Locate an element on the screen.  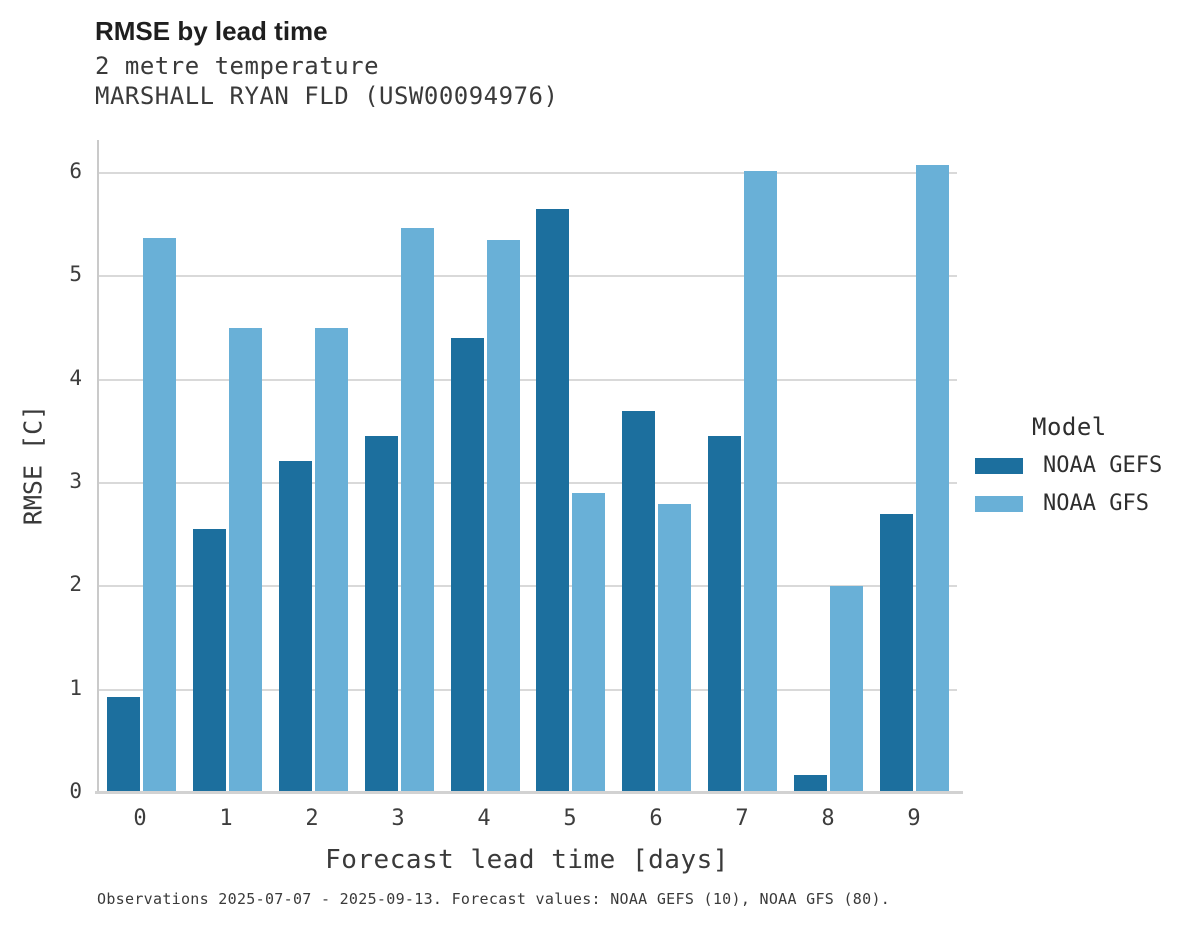
y-tick-label-2: 2 is located at coordinates (75, 584).